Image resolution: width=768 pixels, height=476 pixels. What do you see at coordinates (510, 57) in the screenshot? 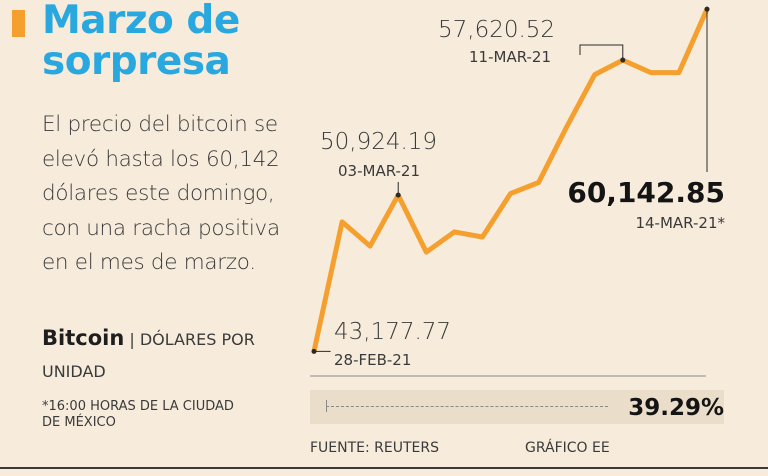
I see `label-peak2-date: 11-MAR-21` at bounding box center [510, 57].